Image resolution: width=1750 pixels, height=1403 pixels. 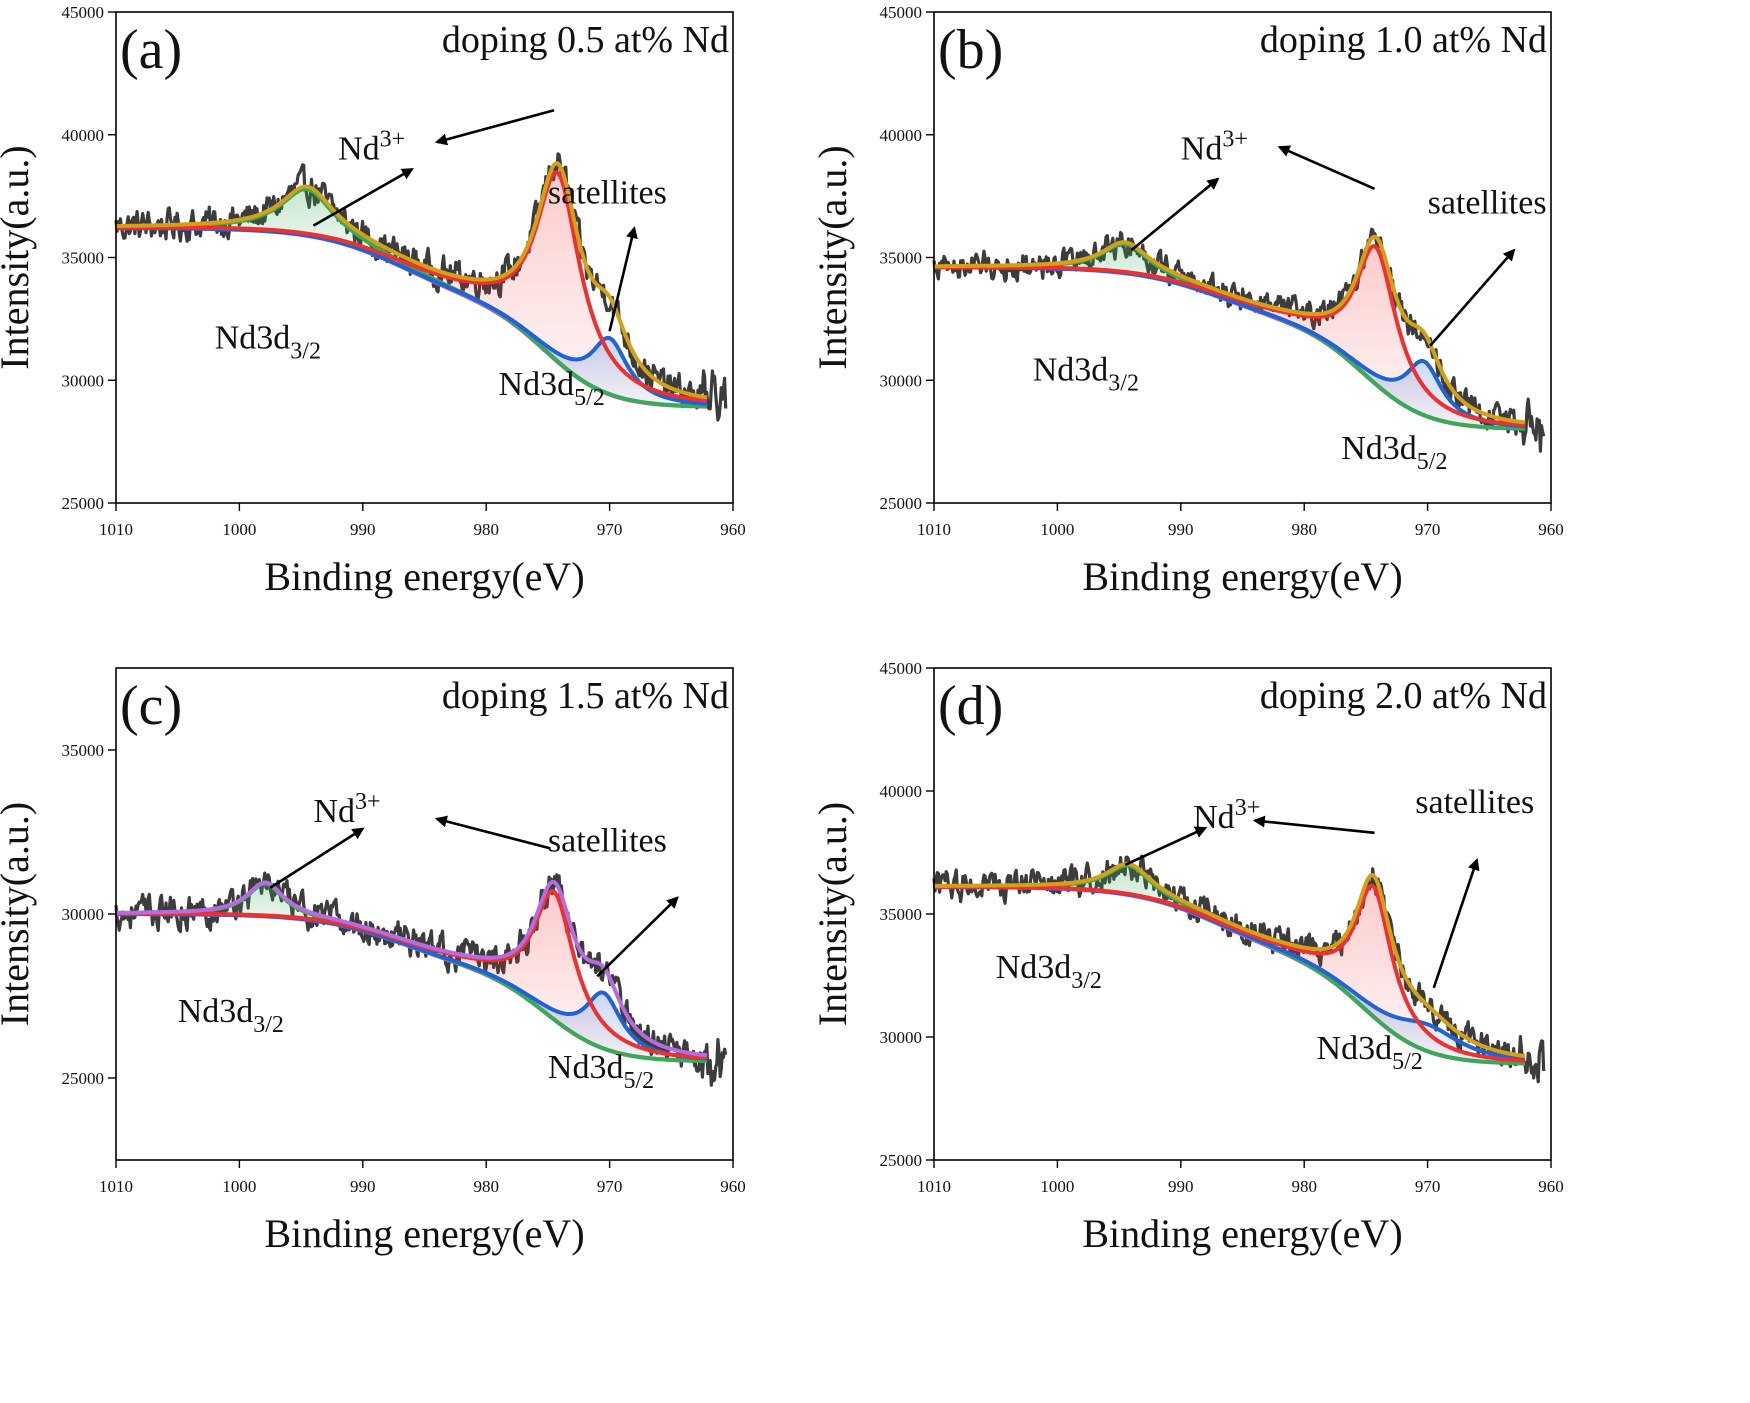 What do you see at coordinates (970, 706) in the screenshot?
I see `panel-label: (d)` at bounding box center [970, 706].